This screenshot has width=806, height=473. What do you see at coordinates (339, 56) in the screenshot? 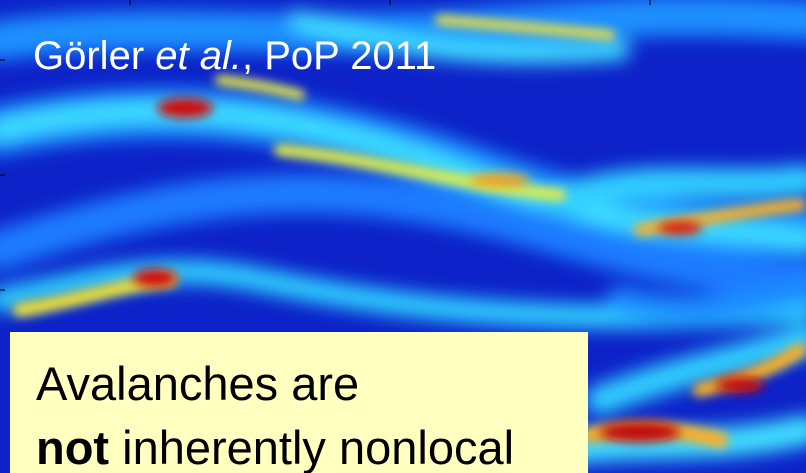
I see `journal-year: , PoP 2011` at bounding box center [339, 56].